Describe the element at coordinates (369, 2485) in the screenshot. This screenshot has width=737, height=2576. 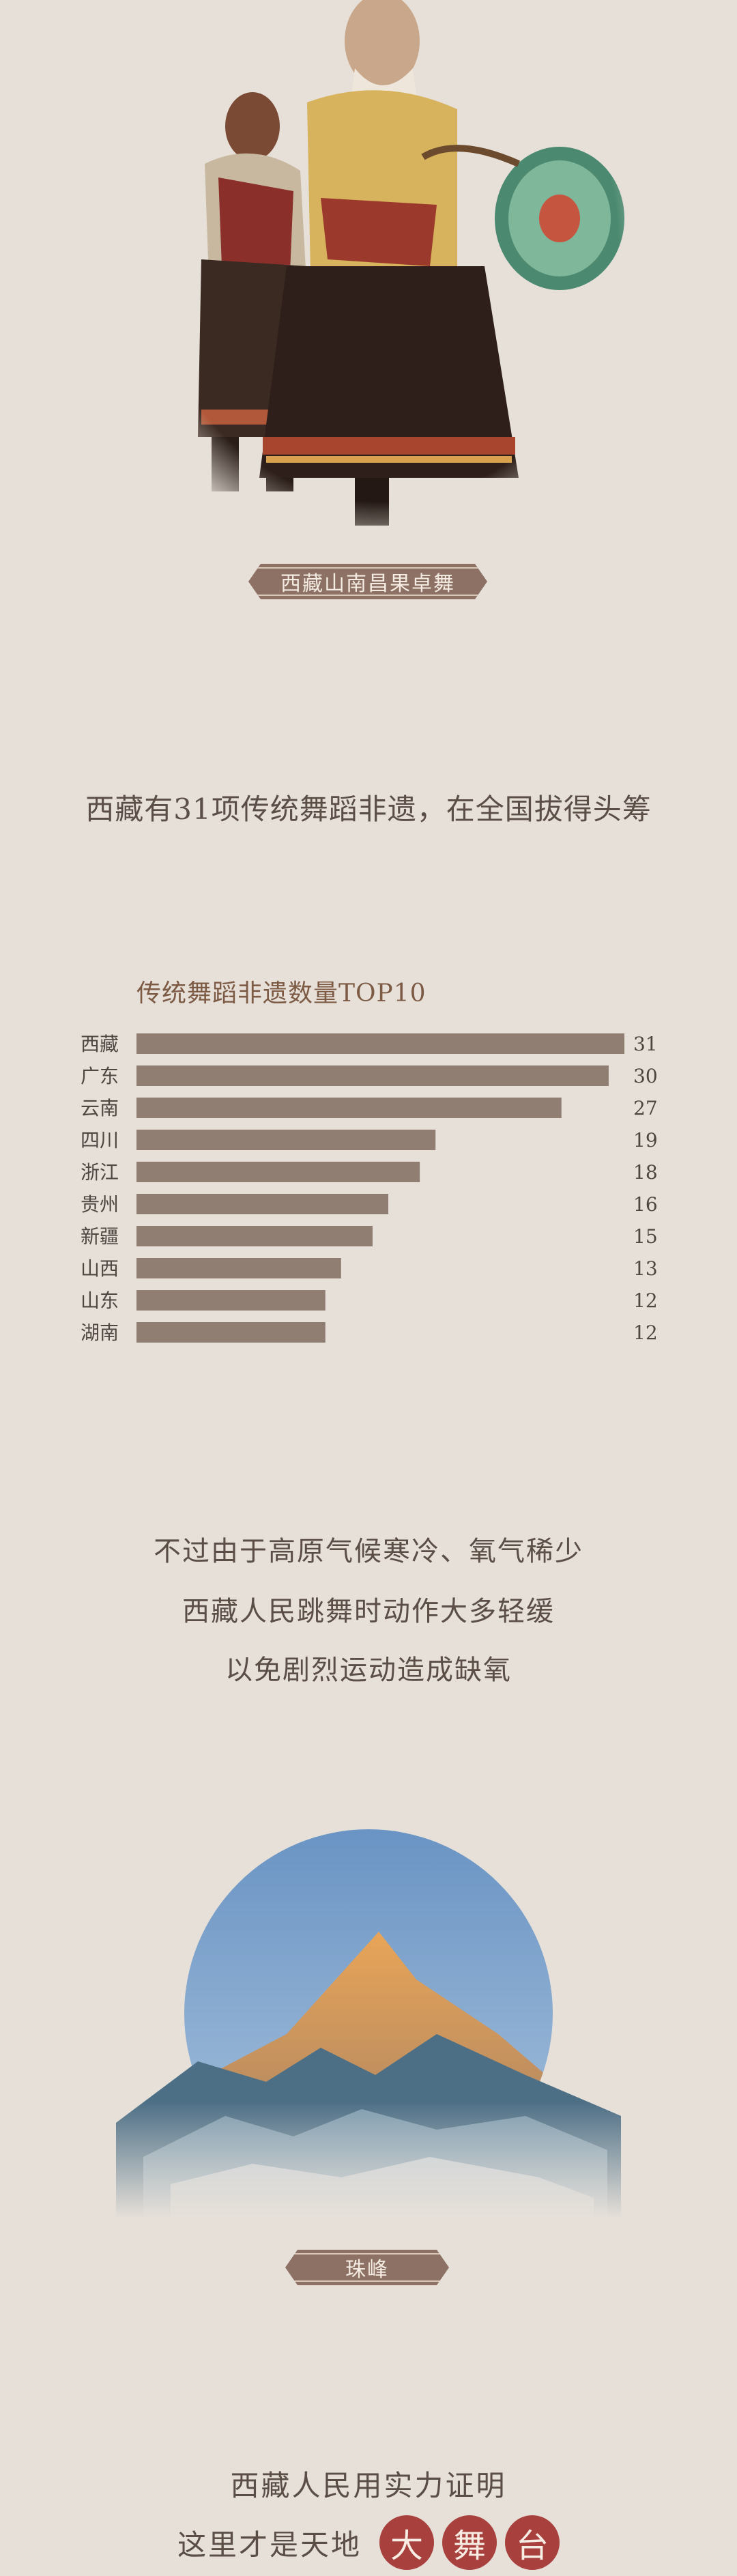
I see `closing-line-1: 西藏人民用实力证明` at that location.